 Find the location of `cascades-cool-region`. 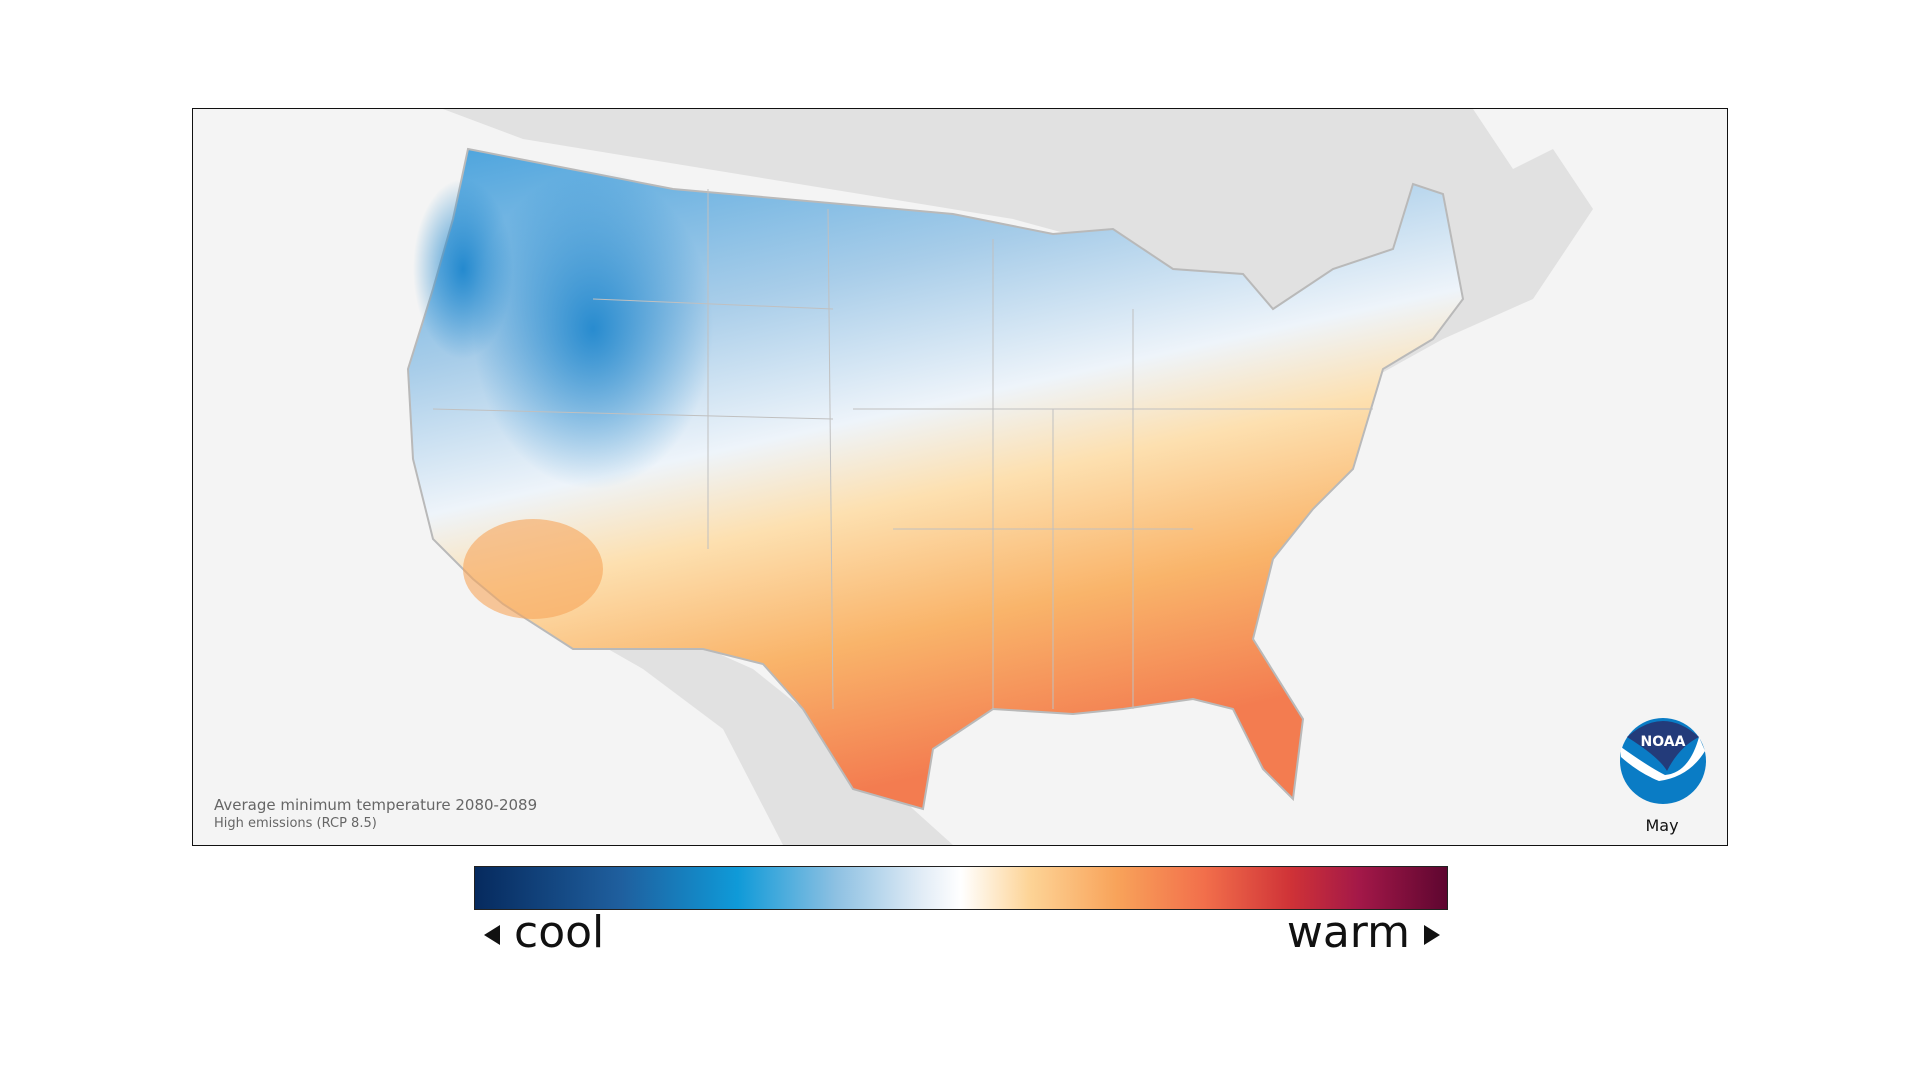

cascades-cool-region is located at coordinates (463, 269).